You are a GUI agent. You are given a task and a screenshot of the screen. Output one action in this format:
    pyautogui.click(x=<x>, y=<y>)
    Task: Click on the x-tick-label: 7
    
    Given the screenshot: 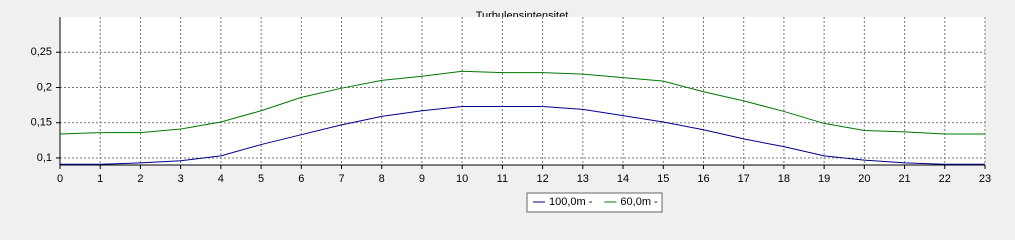 What is the action you would take?
    pyautogui.click(x=341, y=179)
    